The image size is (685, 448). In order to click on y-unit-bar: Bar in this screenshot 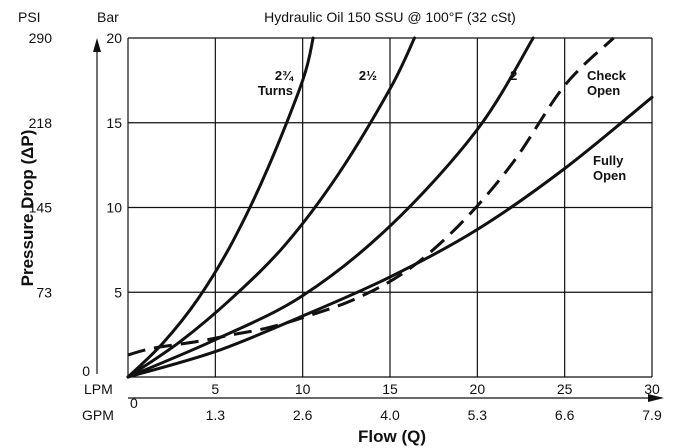, I will do `click(108, 17)`.